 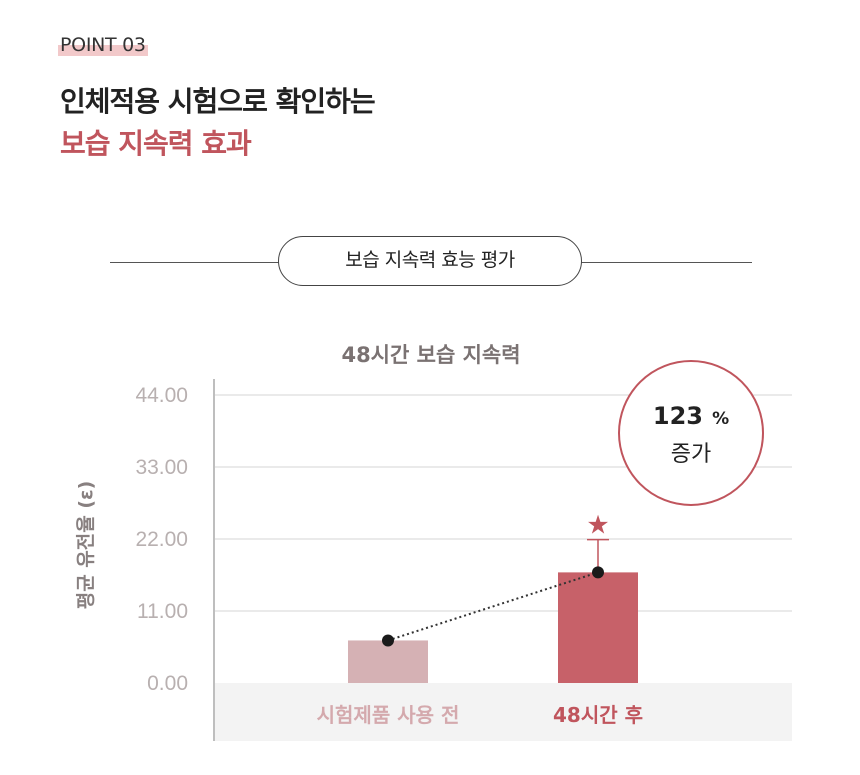 I want to click on y-axis-label: 평균 유전율 (ε), so click(x=86, y=545).